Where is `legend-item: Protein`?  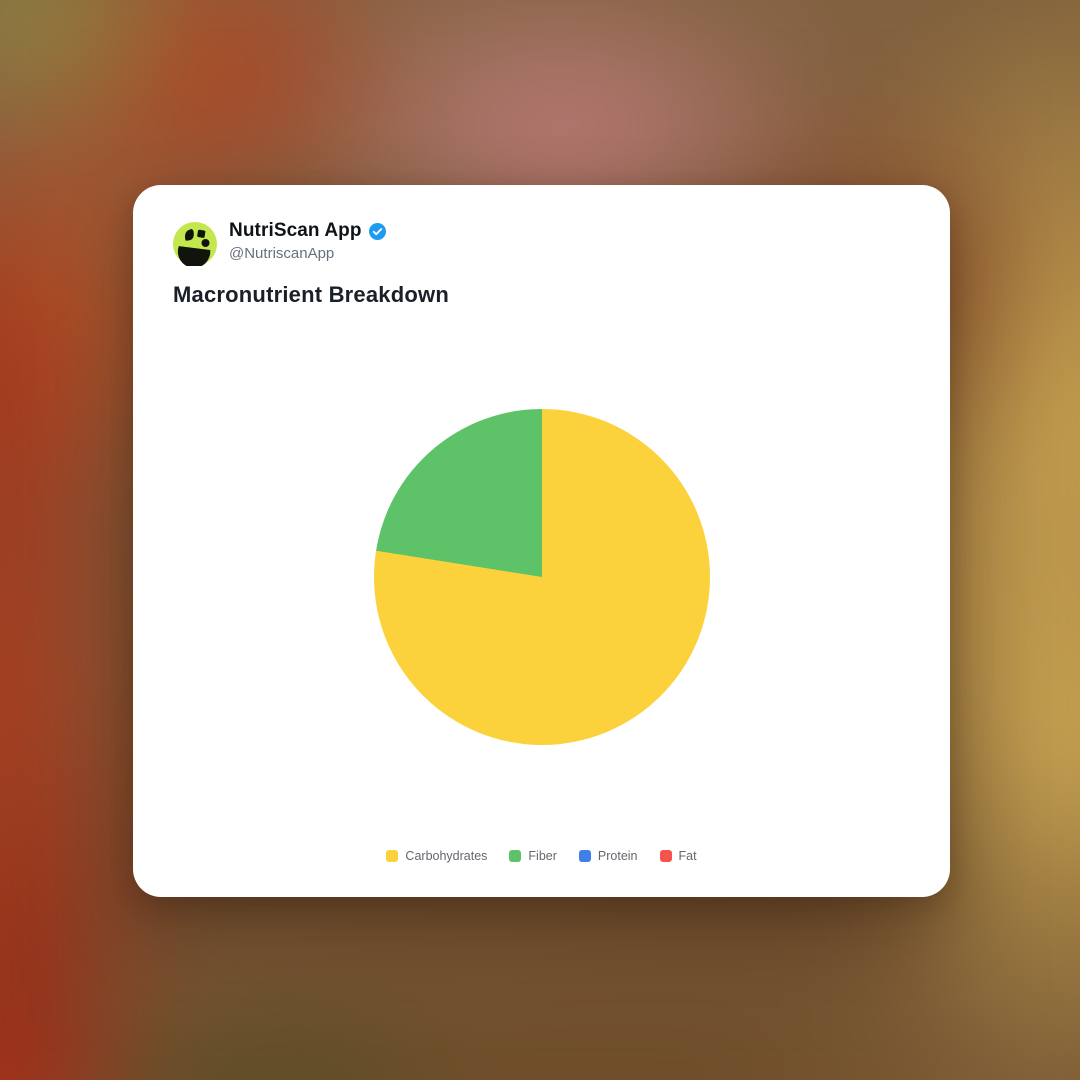
legend-item: Protein is located at coordinates (608, 856).